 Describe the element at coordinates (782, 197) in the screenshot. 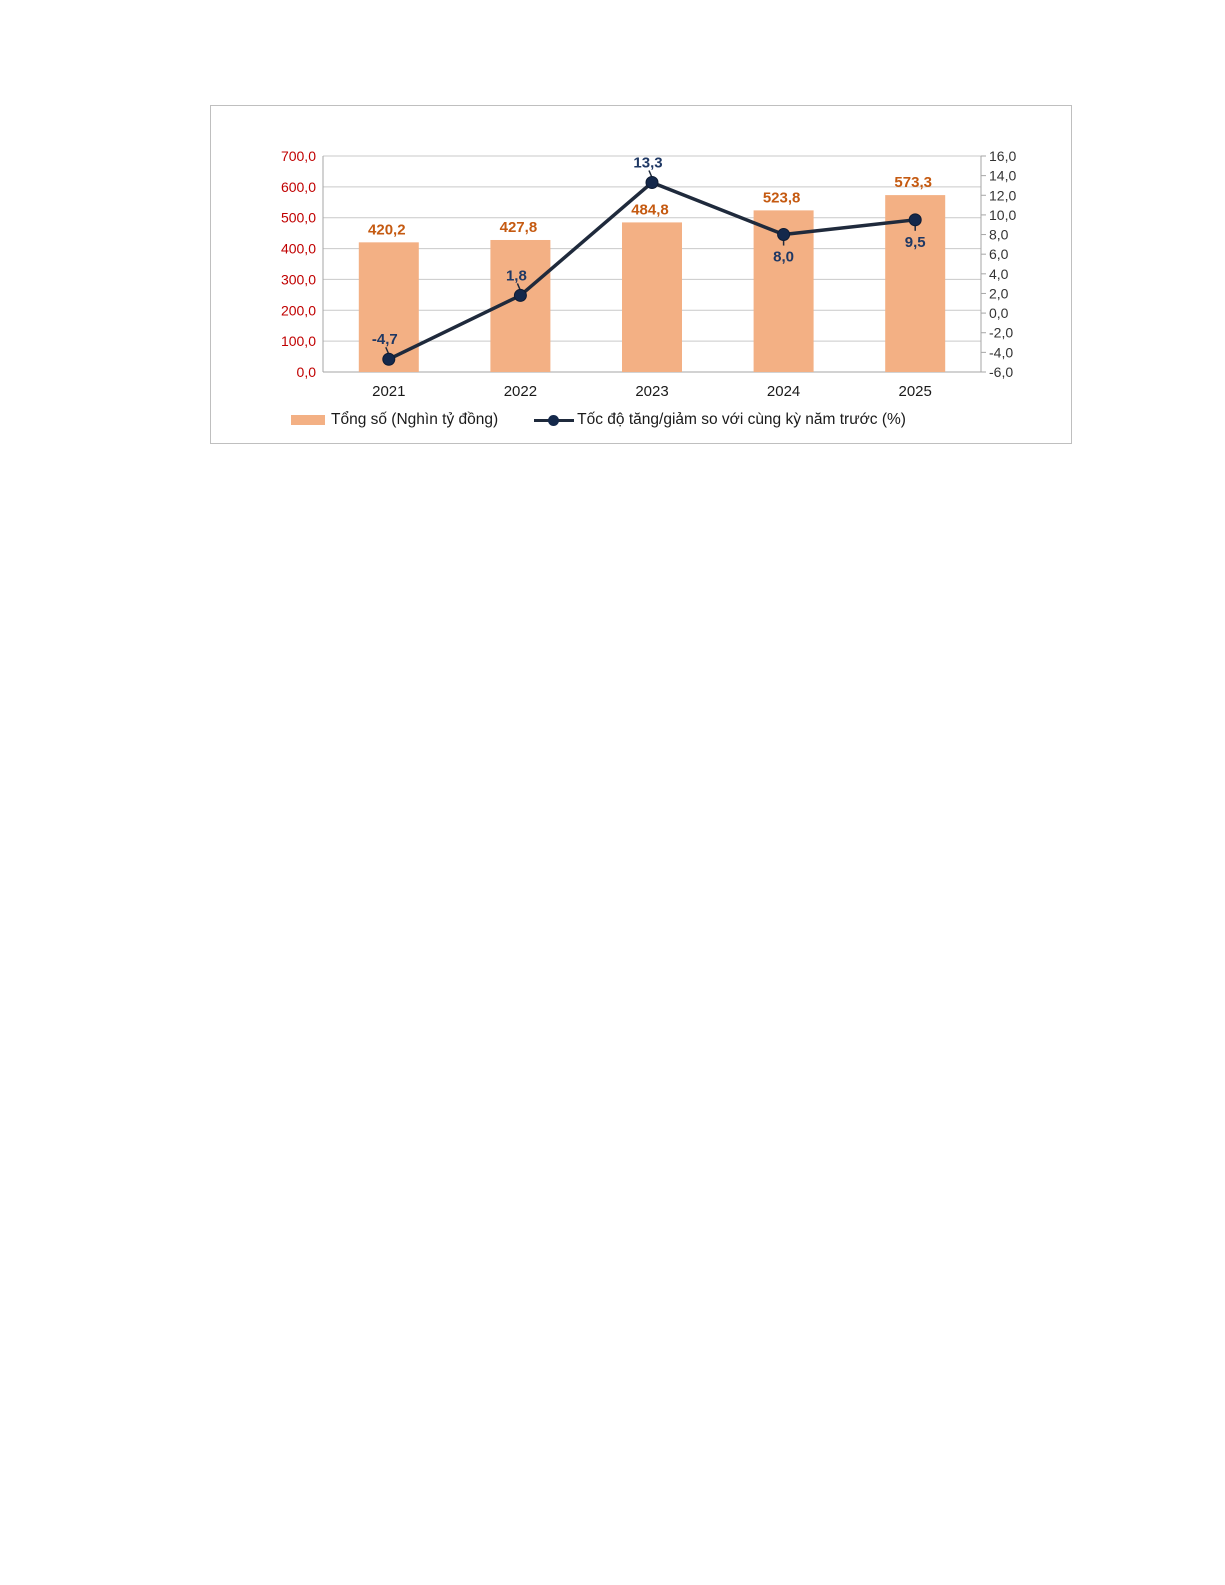

I see `bar-data-label: 523,8` at that location.